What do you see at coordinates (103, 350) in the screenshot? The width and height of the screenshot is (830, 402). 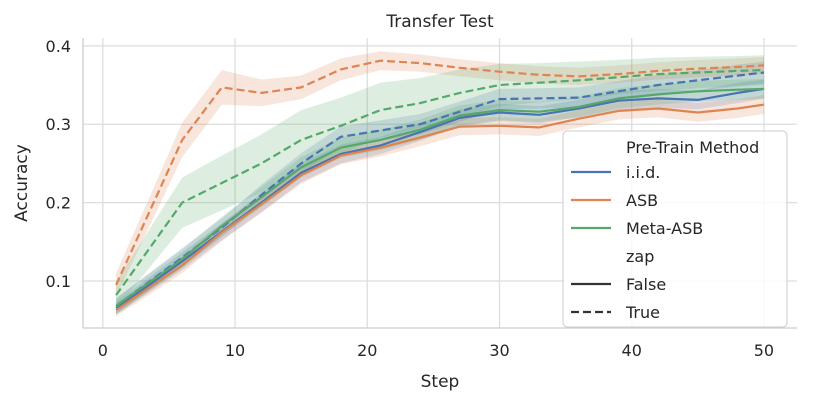 I see `x-tick-label: 0` at bounding box center [103, 350].